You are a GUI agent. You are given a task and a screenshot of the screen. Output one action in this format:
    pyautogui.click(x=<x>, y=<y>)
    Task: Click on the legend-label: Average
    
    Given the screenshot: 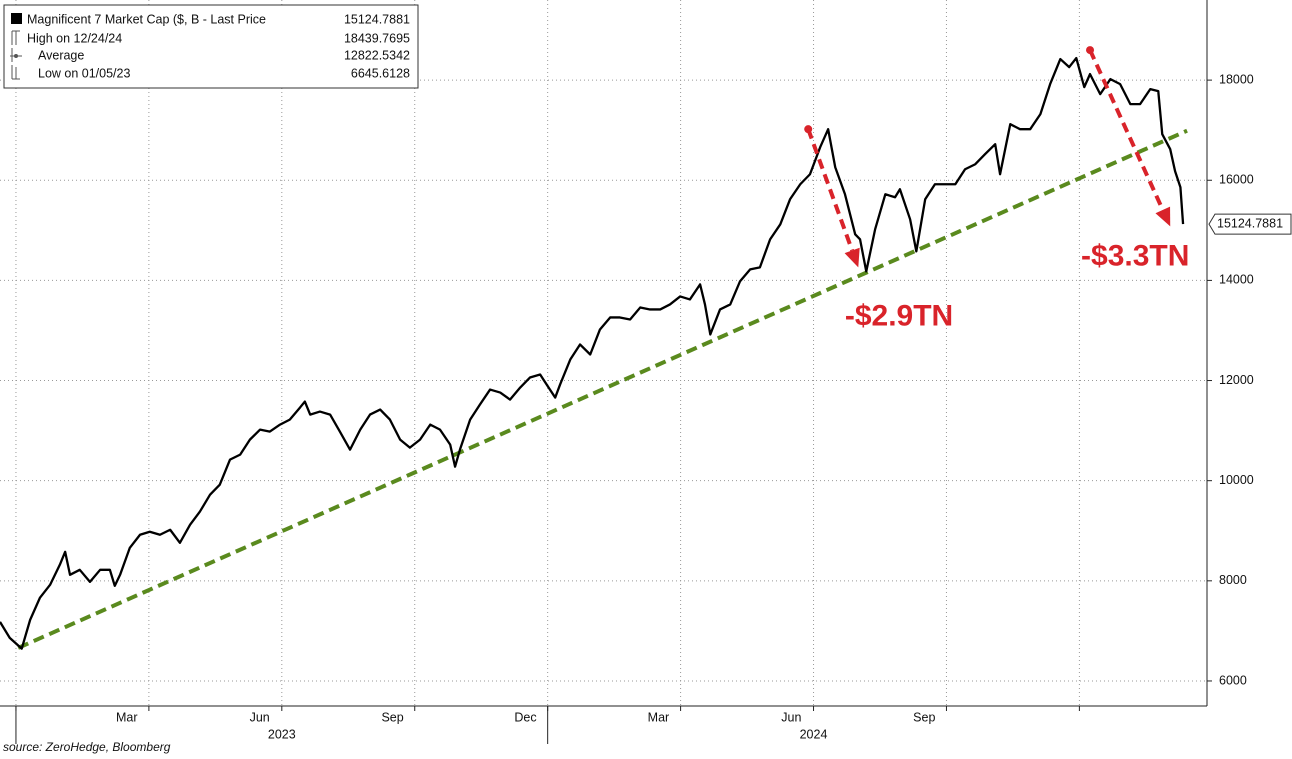 What is the action you would take?
    pyautogui.click(x=61, y=55)
    